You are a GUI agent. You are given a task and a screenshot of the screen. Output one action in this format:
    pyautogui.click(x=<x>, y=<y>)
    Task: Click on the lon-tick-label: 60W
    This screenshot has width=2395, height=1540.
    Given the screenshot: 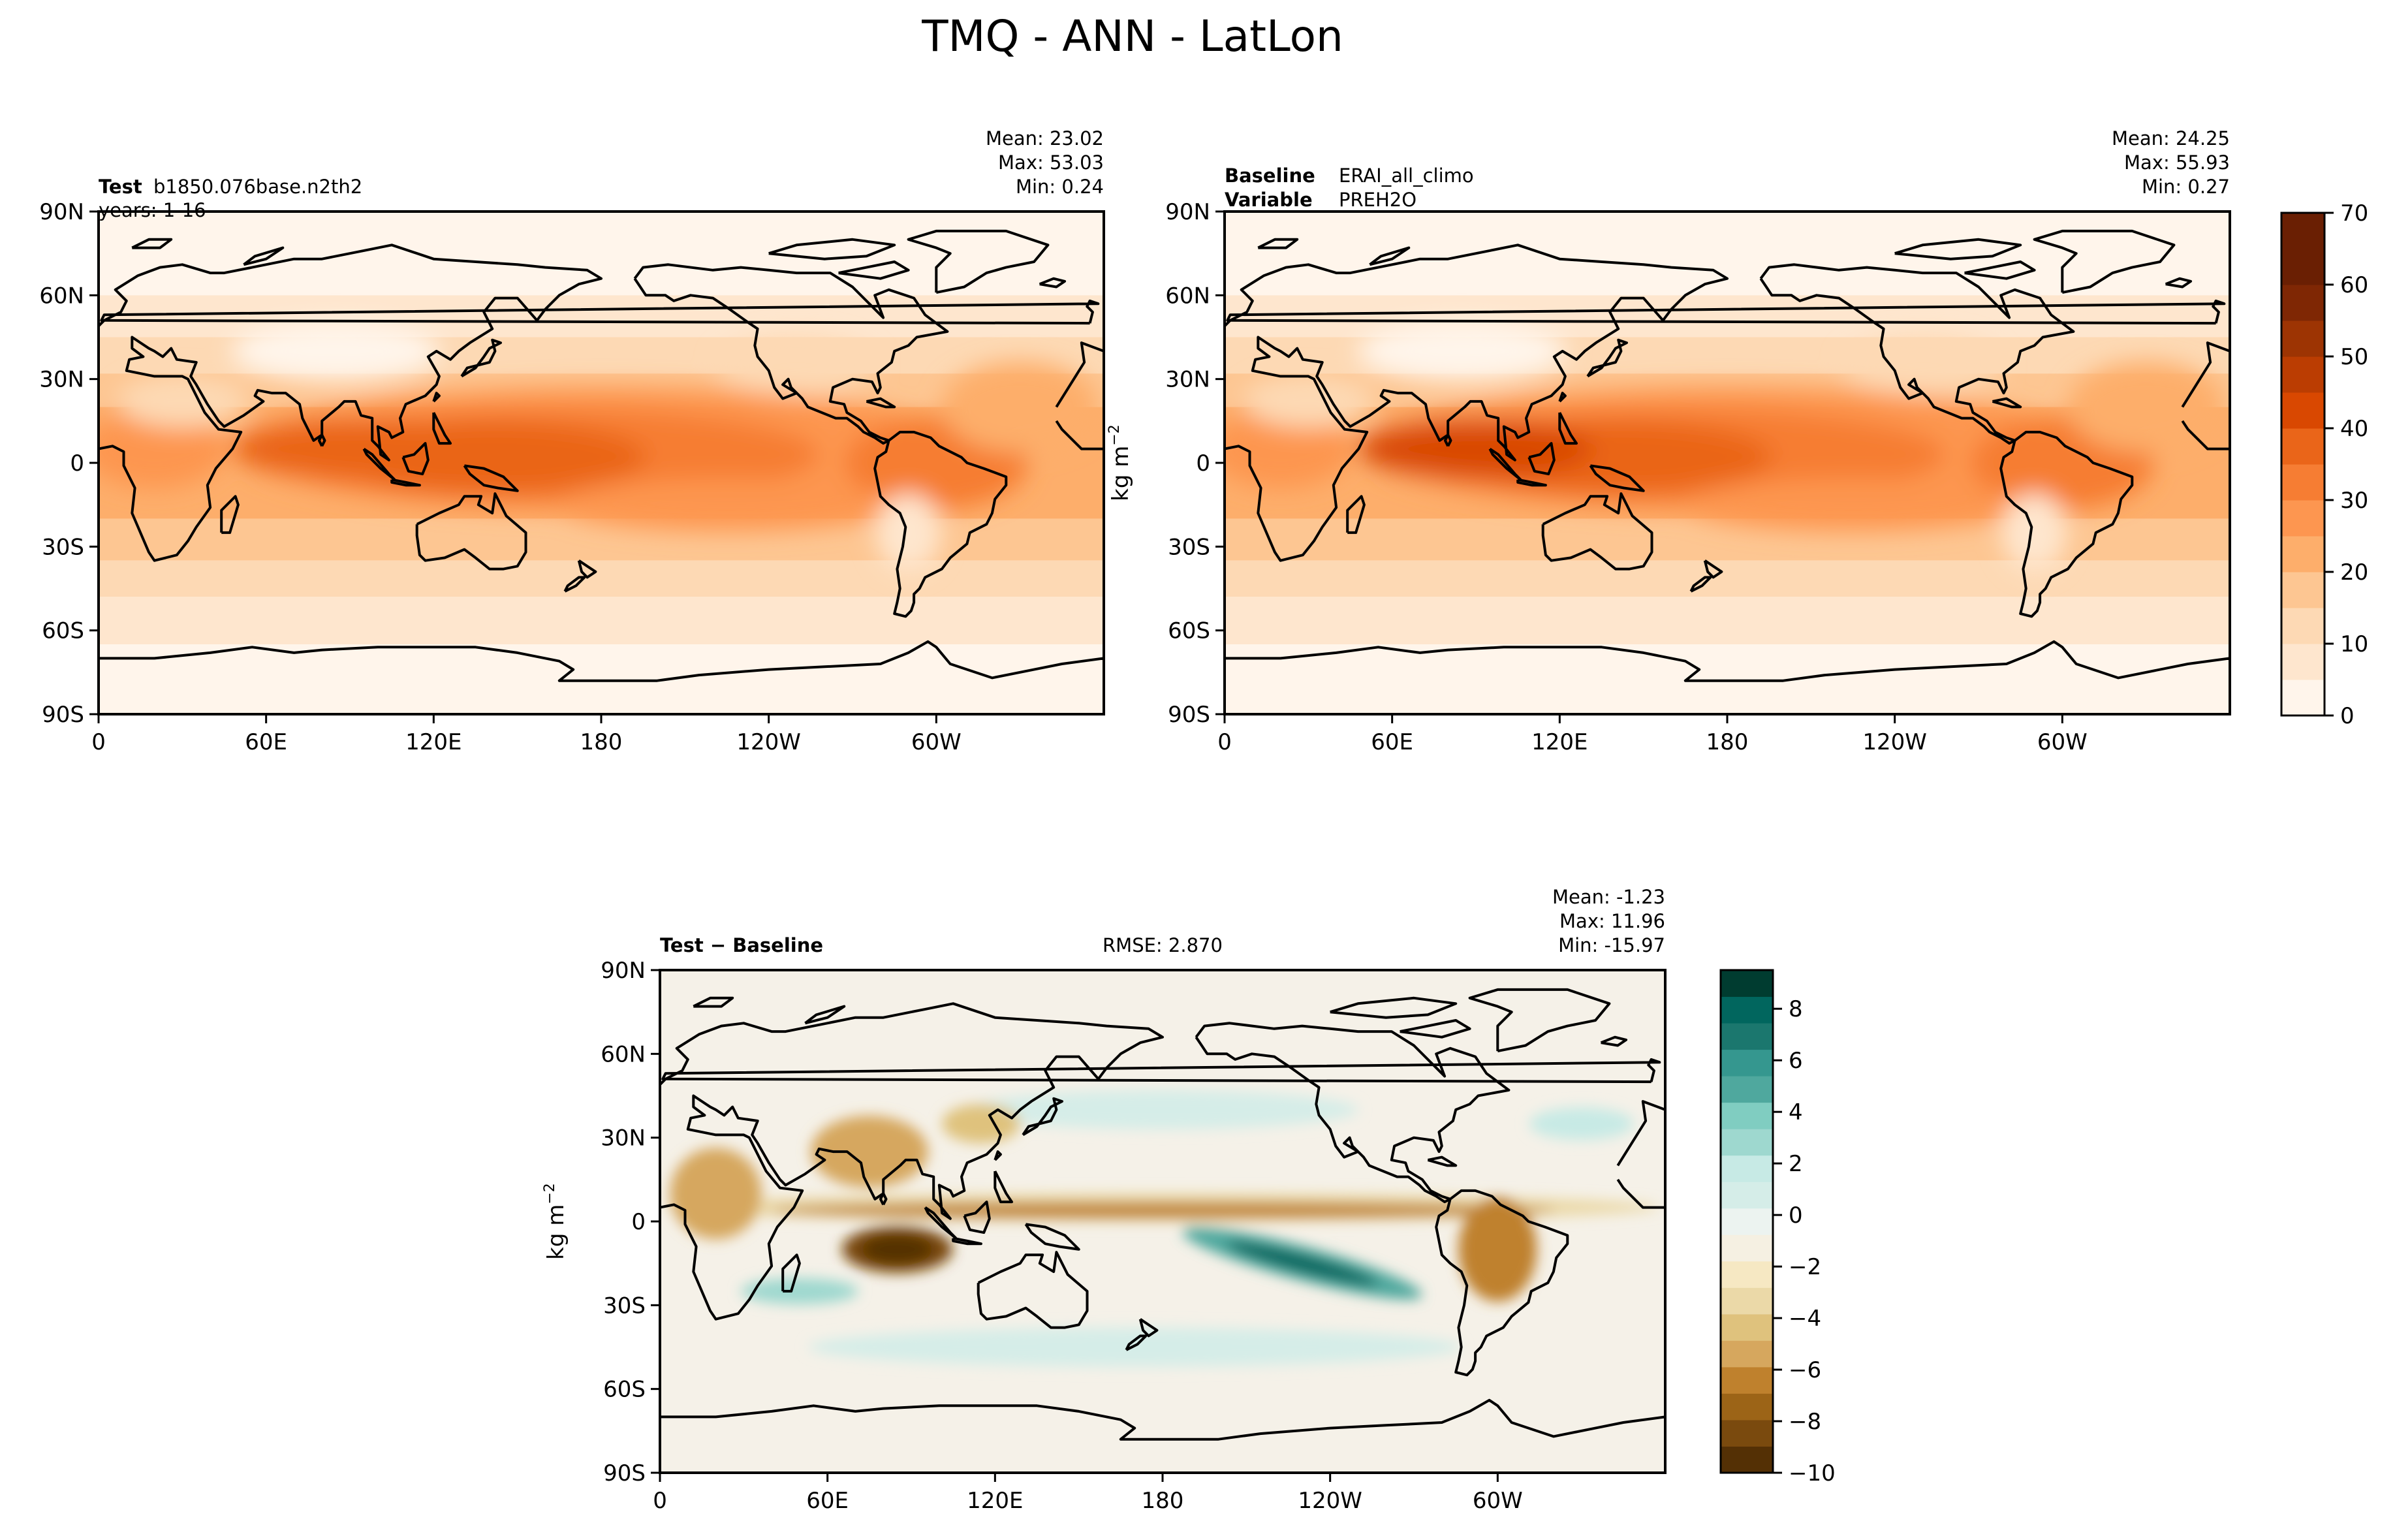 What is the action you would take?
    pyautogui.click(x=1498, y=1501)
    